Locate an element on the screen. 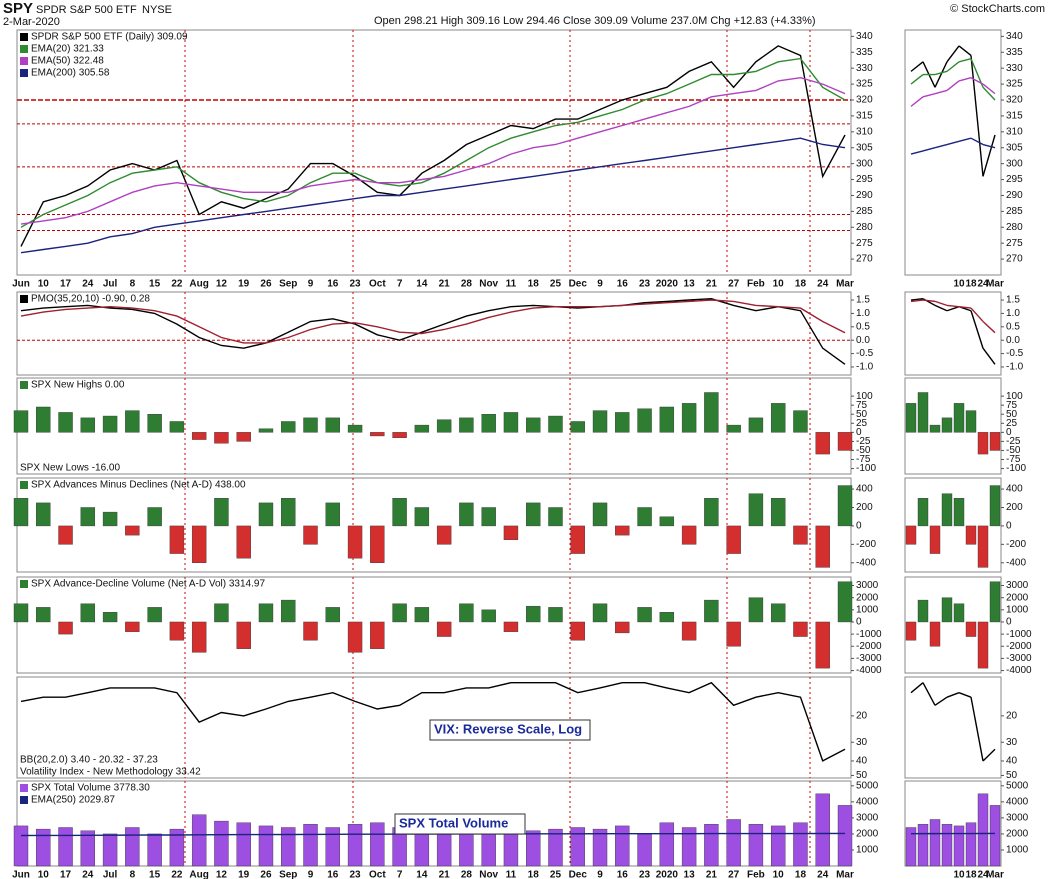  x-tick-label: 2020 is located at coordinates (667, 874).